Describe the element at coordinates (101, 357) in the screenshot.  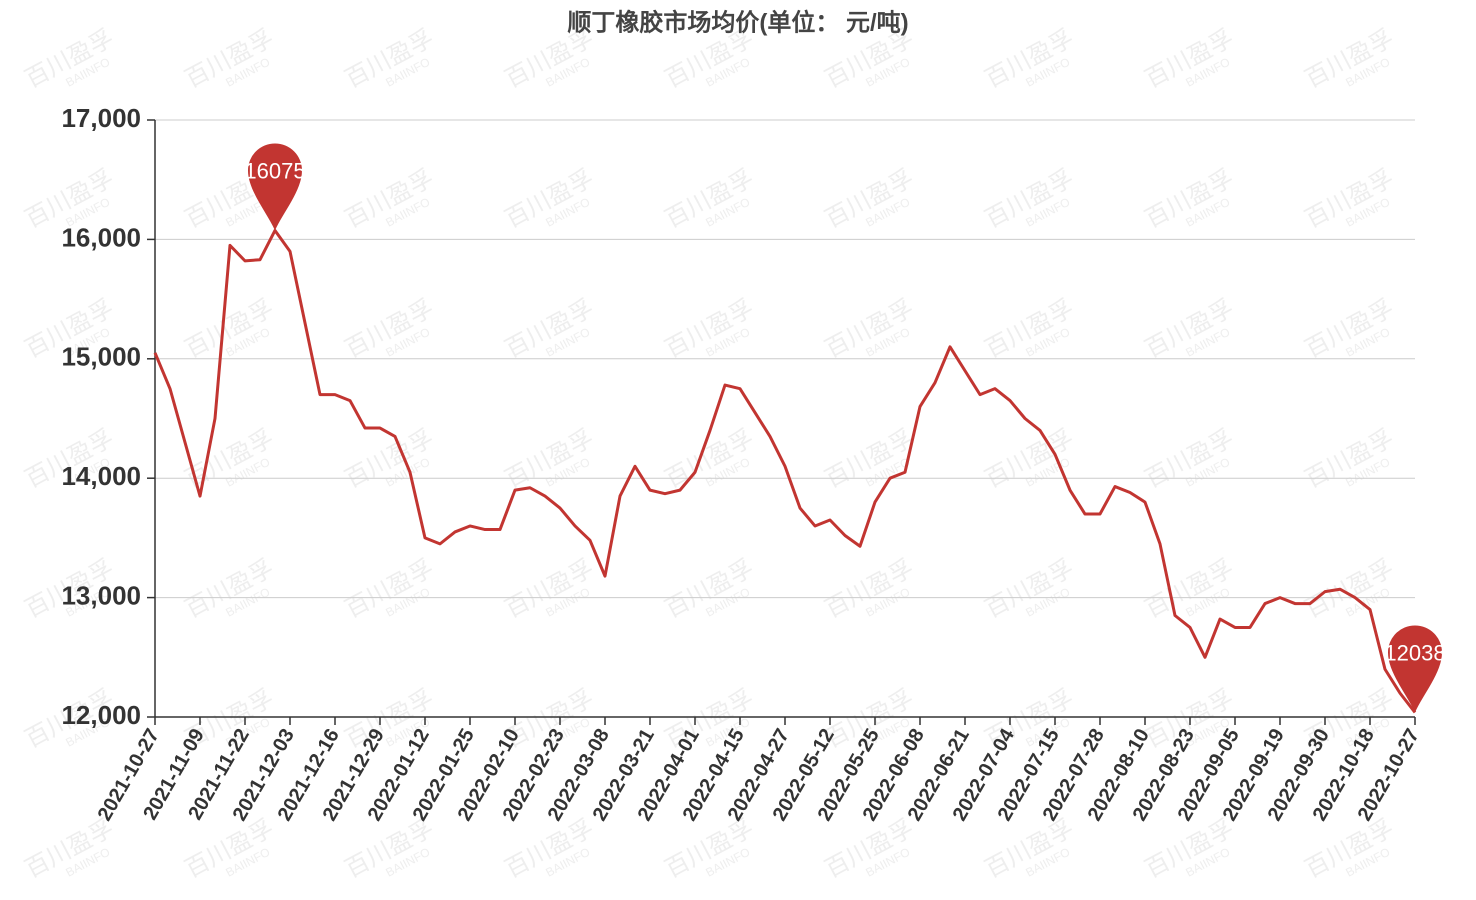
I see `y-tick-label: 15,000` at that location.